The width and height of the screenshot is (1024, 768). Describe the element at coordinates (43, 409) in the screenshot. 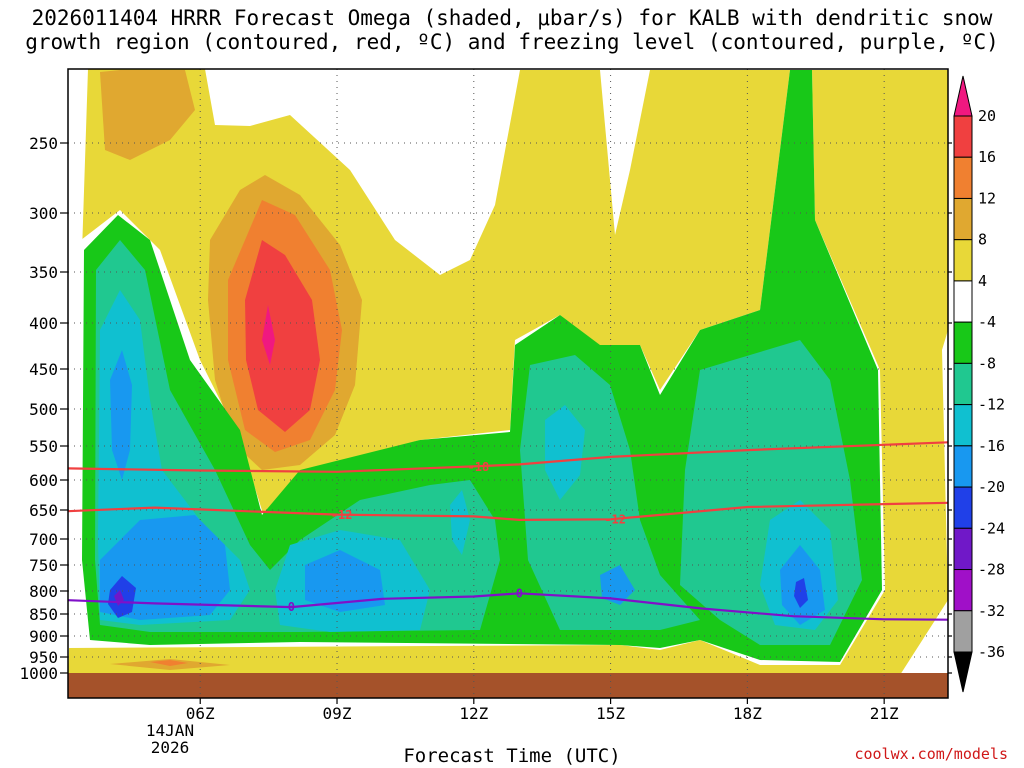

I see `y-tick-label-500: 500` at that location.